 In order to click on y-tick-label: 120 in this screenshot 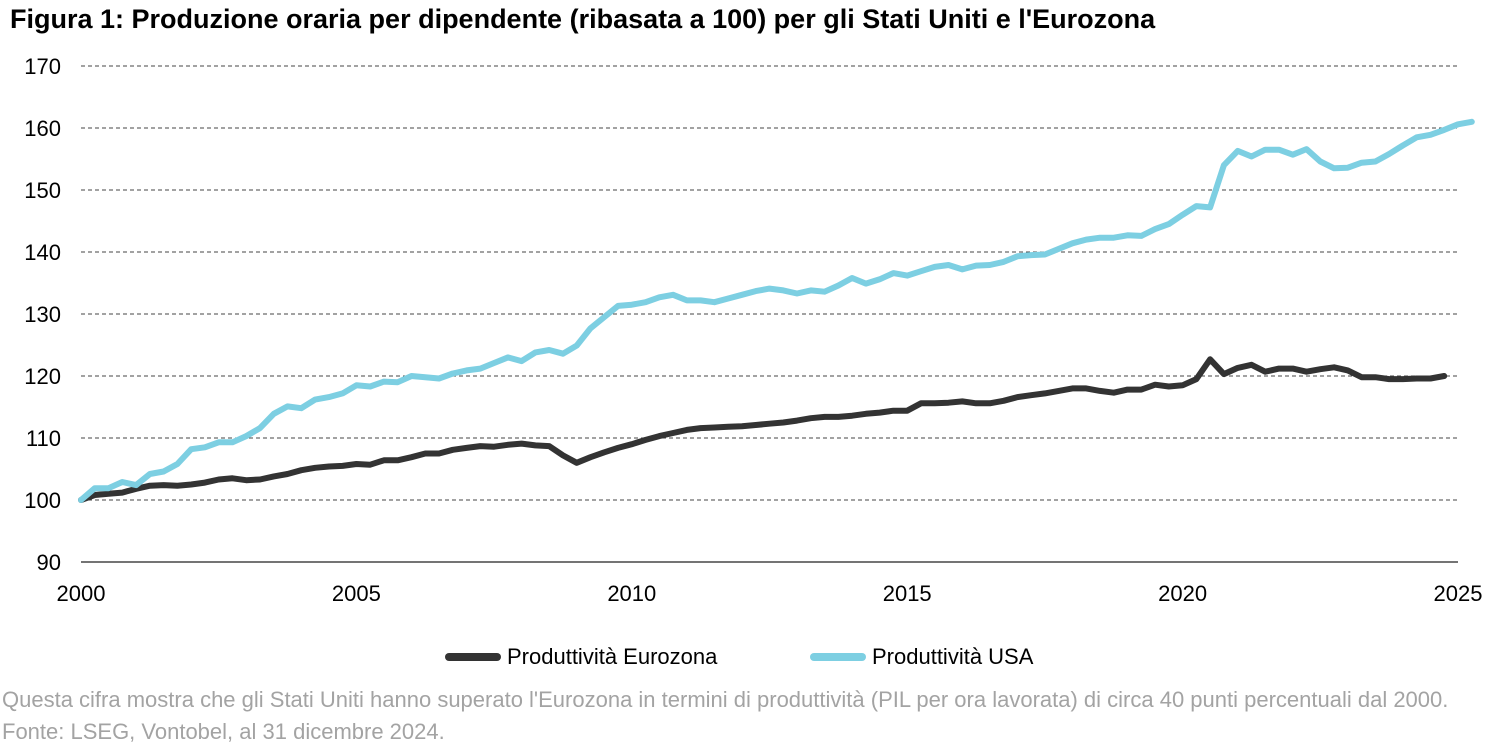, I will do `click(42, 376)`.